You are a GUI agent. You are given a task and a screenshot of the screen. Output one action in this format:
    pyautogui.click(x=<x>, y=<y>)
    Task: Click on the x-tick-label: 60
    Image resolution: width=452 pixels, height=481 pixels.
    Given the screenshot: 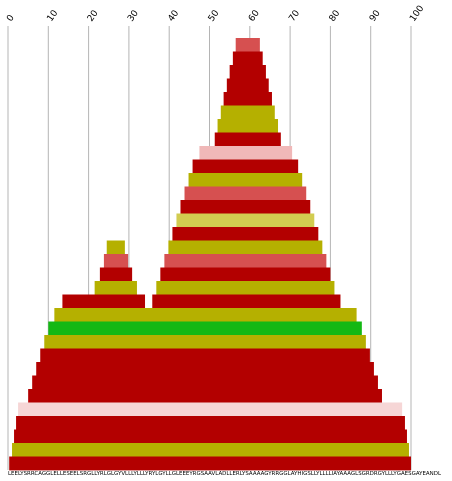 What is the action you would take?
    pyautogui.click(x=254, y=15)
    